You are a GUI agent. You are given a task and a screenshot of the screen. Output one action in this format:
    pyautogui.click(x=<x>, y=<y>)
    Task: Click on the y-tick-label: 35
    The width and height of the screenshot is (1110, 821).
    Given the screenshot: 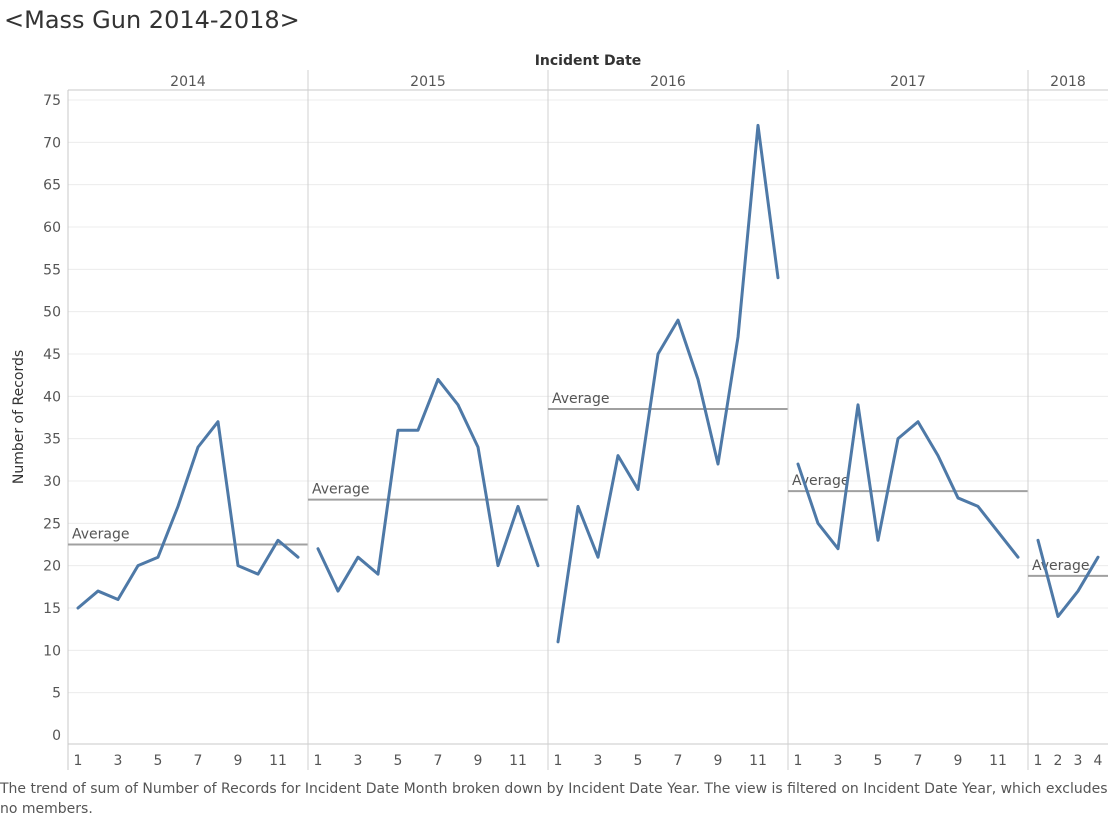 What is the action you would take?
    pyautogui.click(x=52, y=440)
    